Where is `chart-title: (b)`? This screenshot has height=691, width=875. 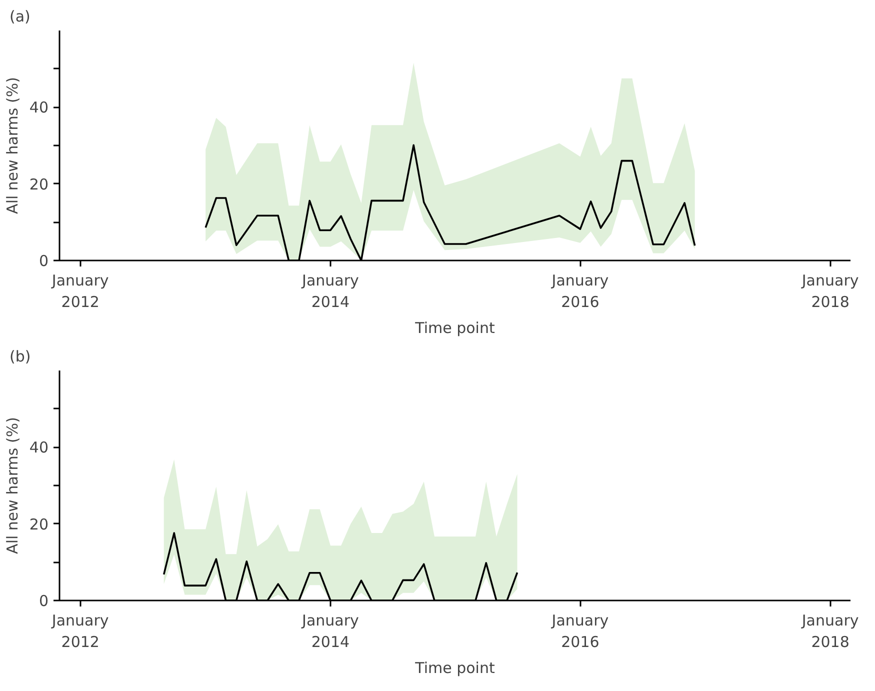
chart-title: (b) is located at coordinates (20, 357).